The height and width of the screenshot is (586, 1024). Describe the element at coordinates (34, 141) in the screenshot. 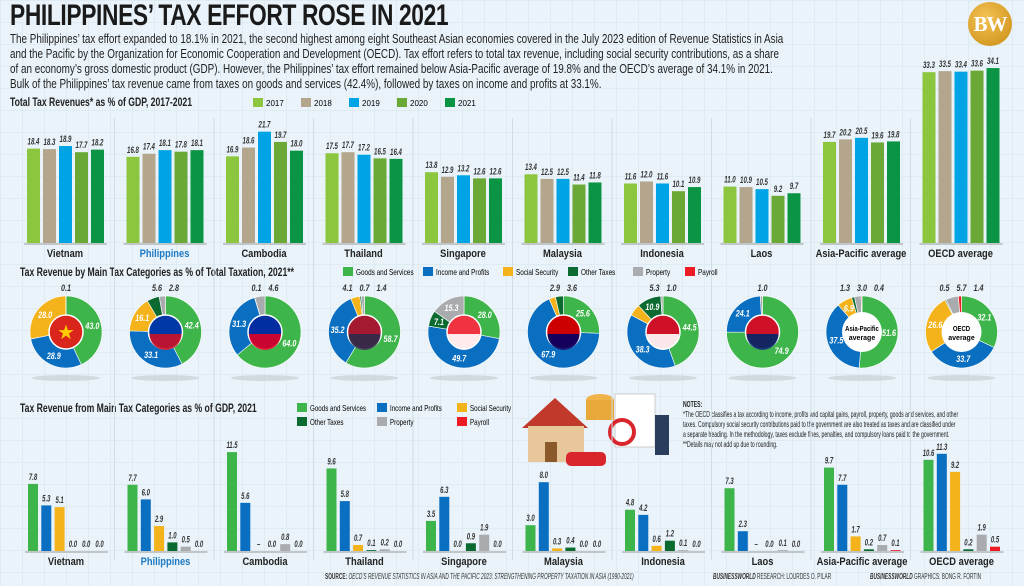

I see `bar-label: 18.4` at that location.